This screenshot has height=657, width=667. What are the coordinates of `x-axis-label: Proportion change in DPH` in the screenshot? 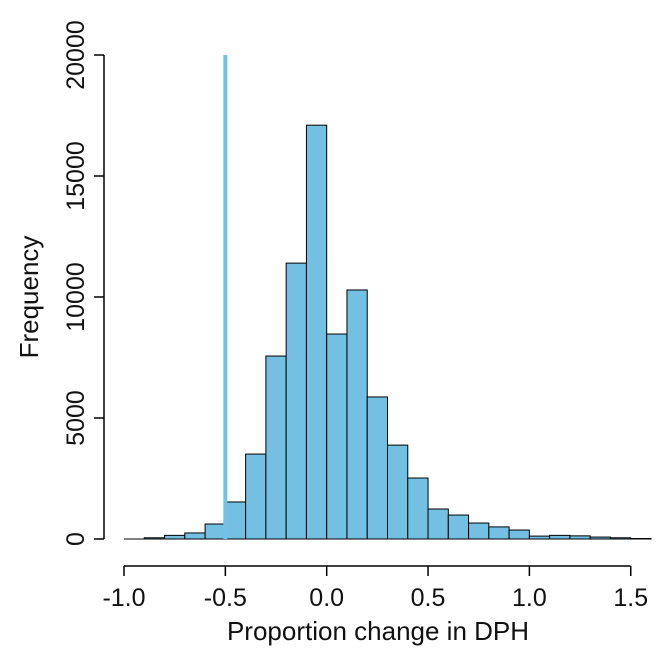 It's located at (378, 631).